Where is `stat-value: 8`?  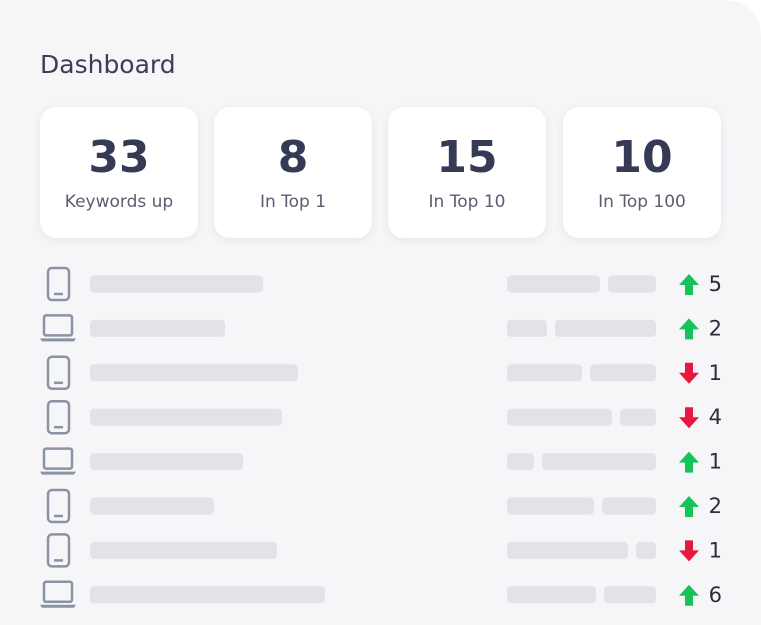 stat-value: 8 is located at coordinates (293, 157).